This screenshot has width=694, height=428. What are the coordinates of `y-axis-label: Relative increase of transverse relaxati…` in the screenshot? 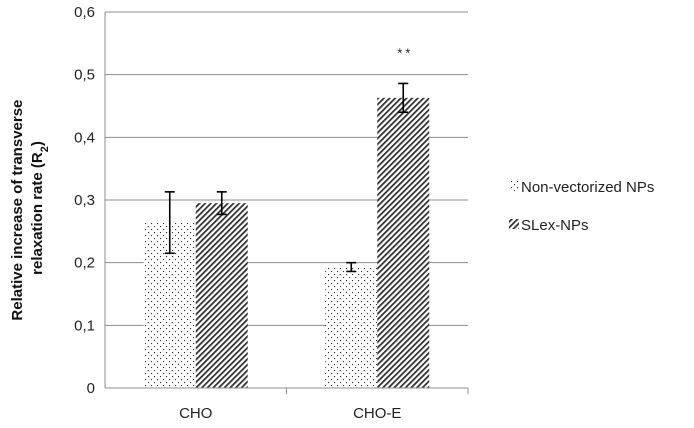 It's located at (30, 207).